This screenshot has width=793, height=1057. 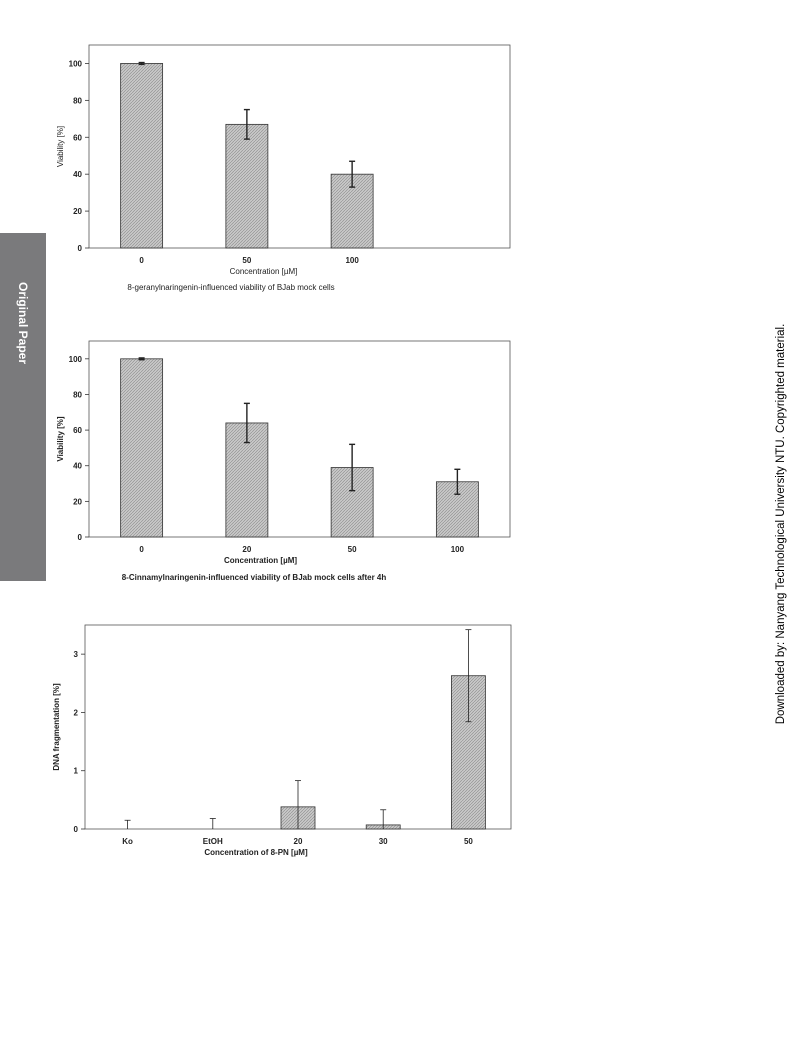 I want to click on y-tick-label: 3, so click(x=76, y=654).